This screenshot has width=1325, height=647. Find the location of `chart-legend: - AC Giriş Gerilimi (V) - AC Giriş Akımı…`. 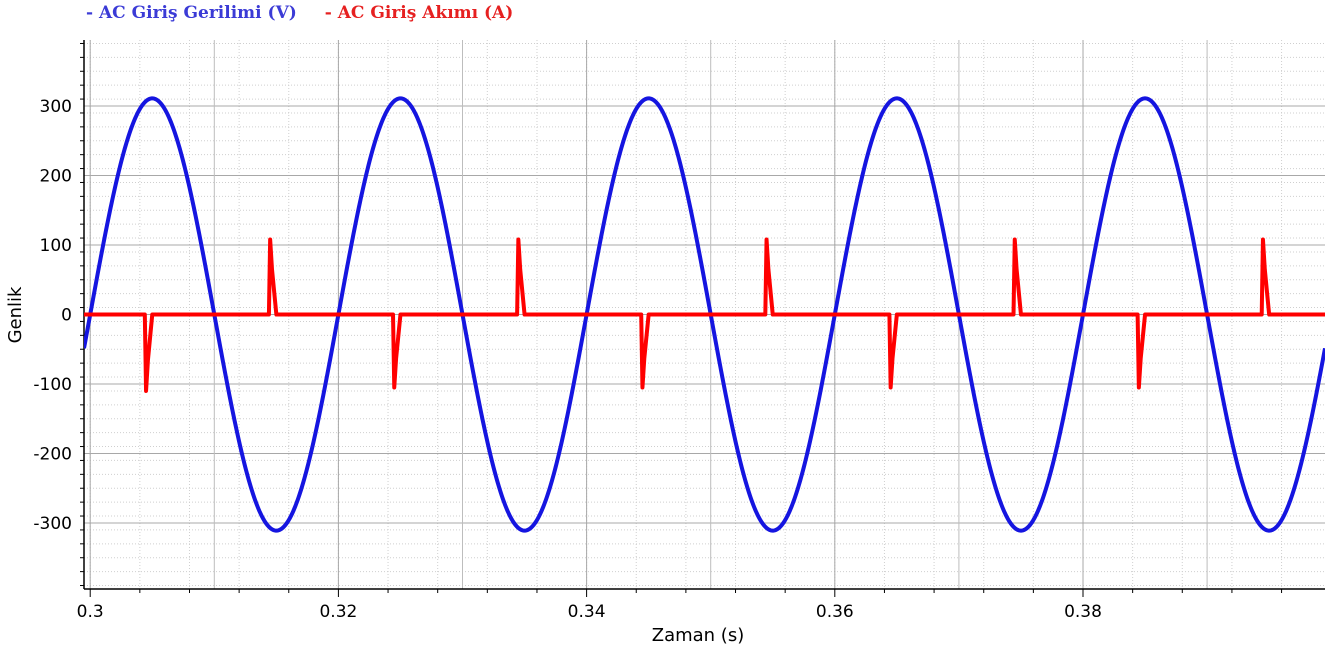

chart-legend: - AC Giriş Gerilimi (V) - AC Giriş Akımı… is located at coordinates (310, 15).